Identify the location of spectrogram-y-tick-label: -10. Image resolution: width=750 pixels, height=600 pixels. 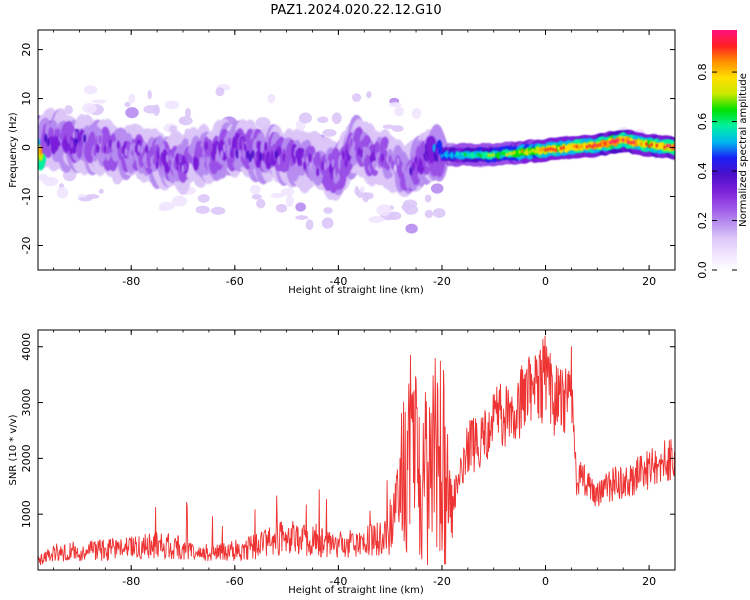
(26, 197).